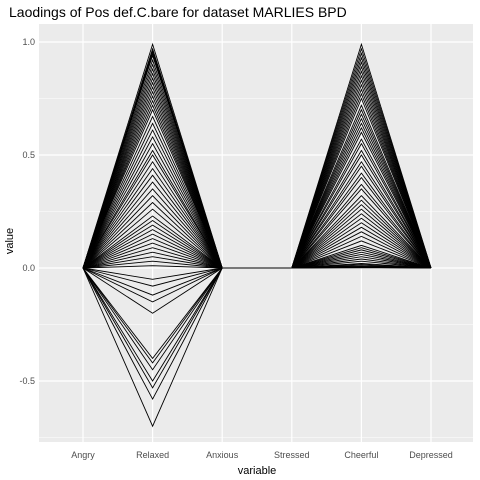 This screenshot has width=480, height=480. I want to click on x-tick-label: Angry, so click(83, 455).